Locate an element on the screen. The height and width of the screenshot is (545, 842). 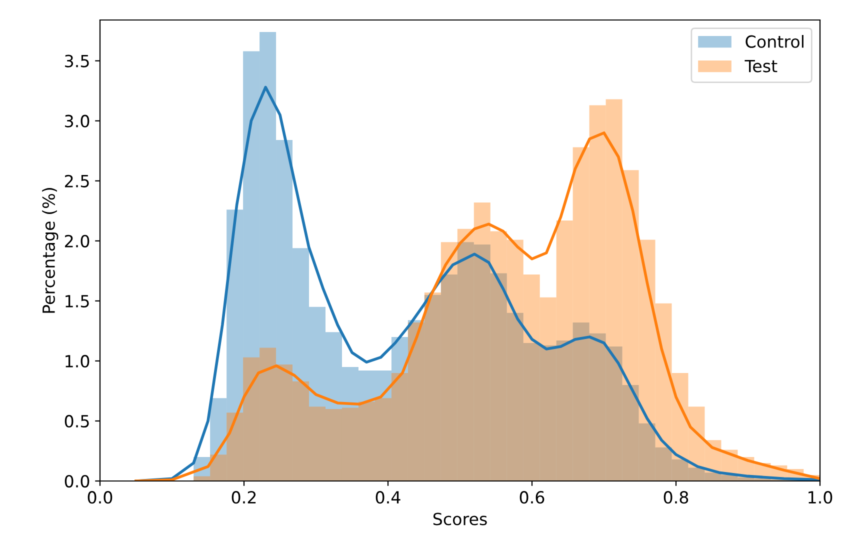
x-tick-label: 0.8 is located at coordinates (676, 497).